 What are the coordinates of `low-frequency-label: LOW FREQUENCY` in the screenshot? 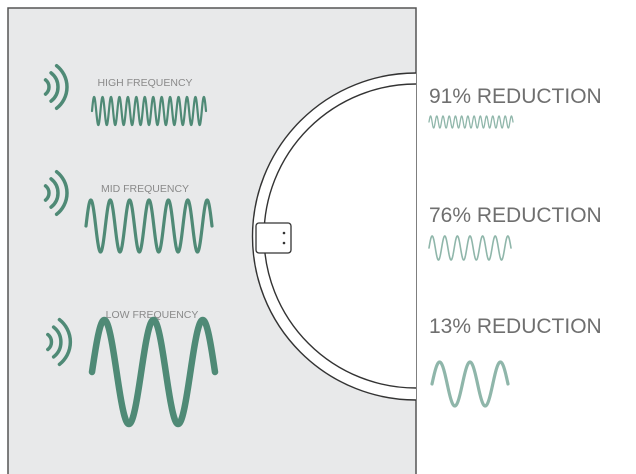 It's located at (152, 315).